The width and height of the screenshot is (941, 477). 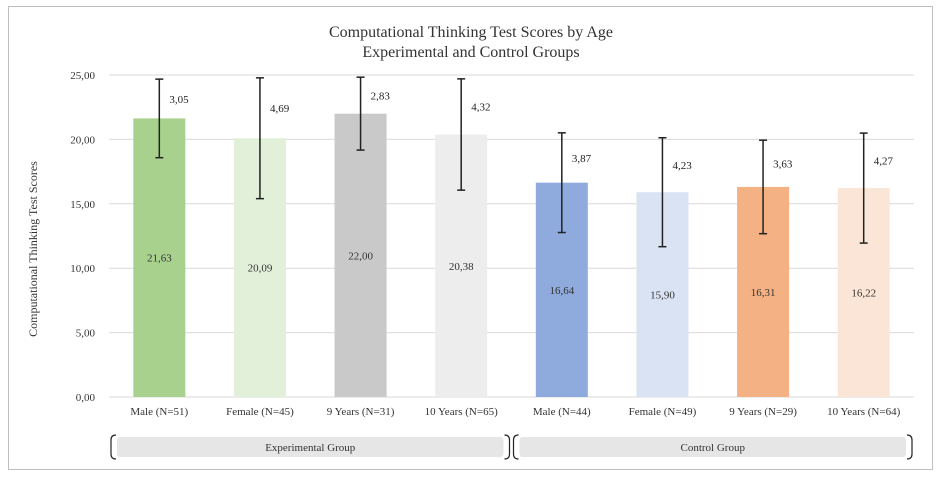 I want to click on category-label: Female (N=49), so click(x=663, y=412).